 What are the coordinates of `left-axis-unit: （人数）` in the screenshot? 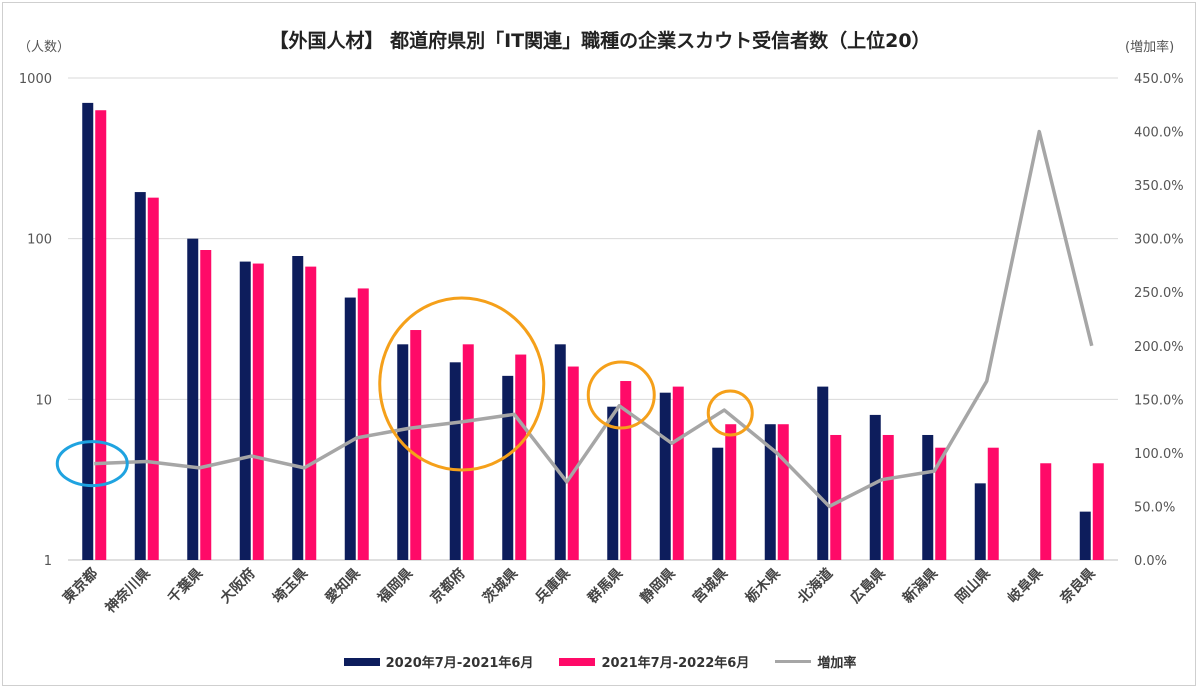 It's located at (44, 47).